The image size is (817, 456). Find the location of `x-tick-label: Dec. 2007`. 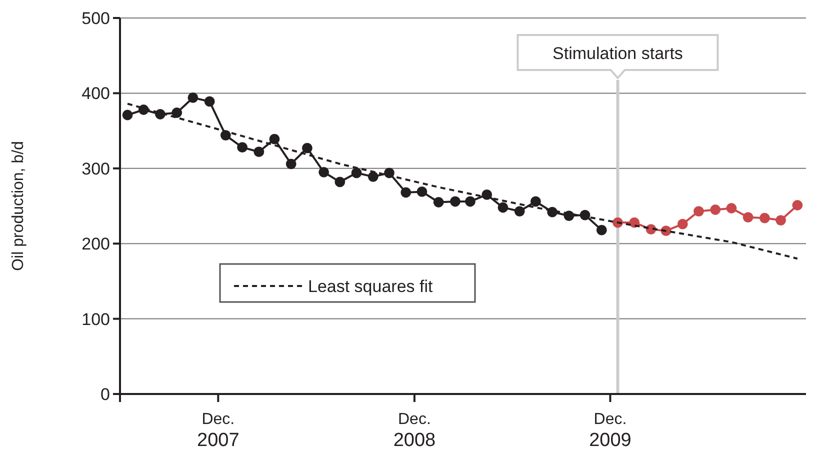

x-tick-label: Dec. 2007 is located at coordinates (218, 431).